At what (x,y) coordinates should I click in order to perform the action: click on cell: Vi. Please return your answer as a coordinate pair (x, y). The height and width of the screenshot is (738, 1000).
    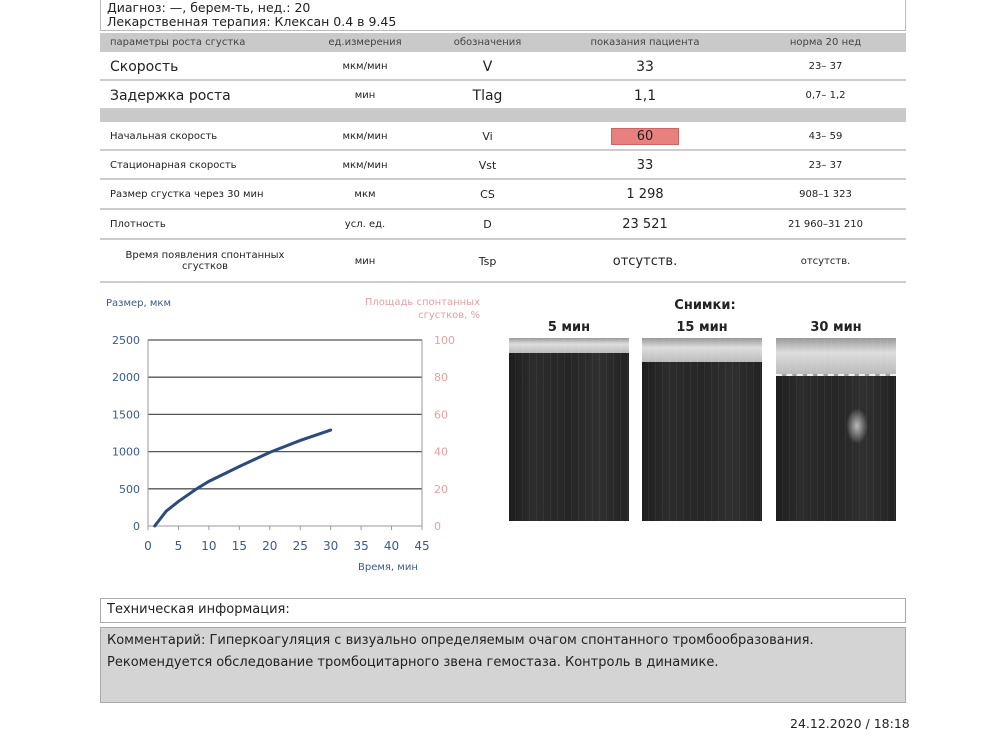
    Looking at the image, I should click on (487, 136).